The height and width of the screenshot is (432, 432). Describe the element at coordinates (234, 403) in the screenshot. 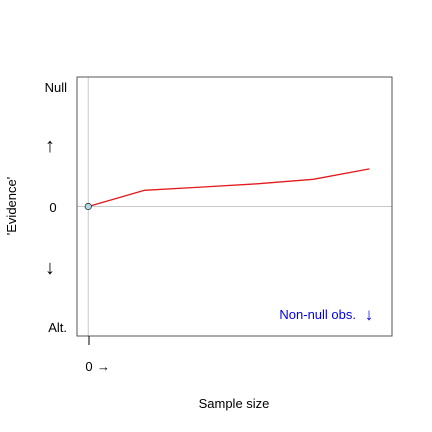

I see `x-axis-label: Sample size` at that location.